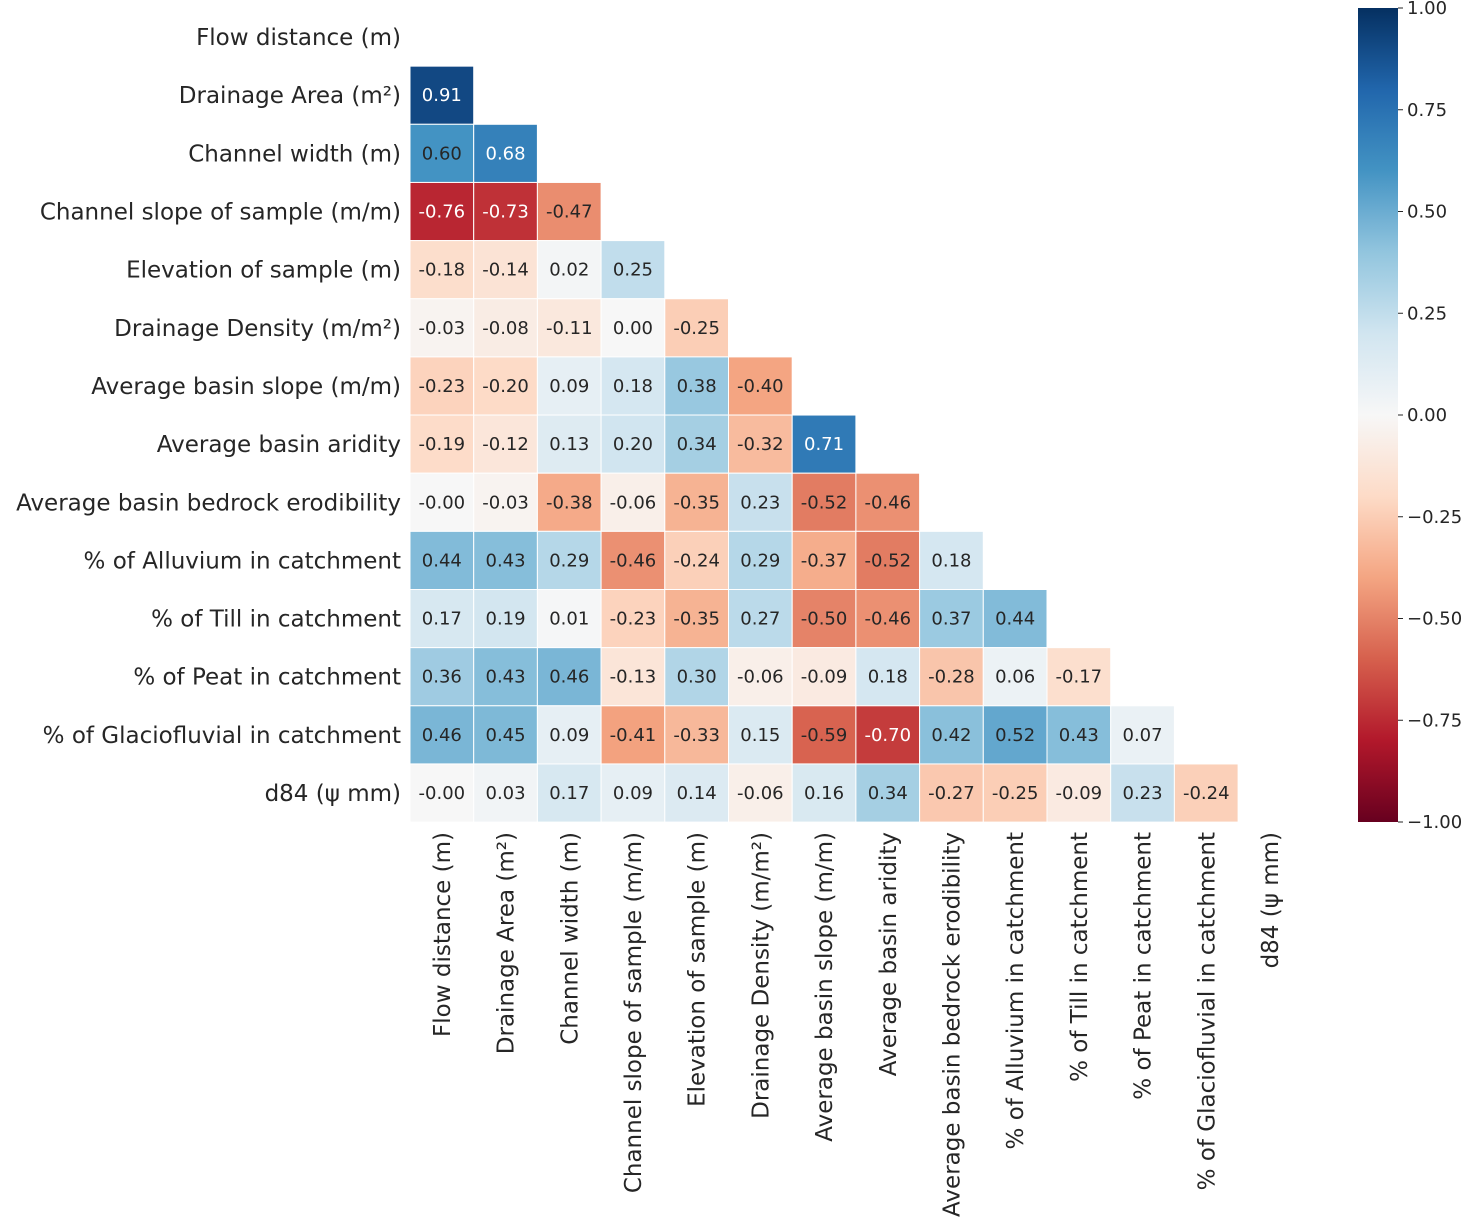 The height and width of the screenshot is (1232, 1464). What do you see at coordinates (1271, 900) in the screenshot?
I see `x-tick-label: d84 (ψ mm)` at bounding box center [1271, 900].